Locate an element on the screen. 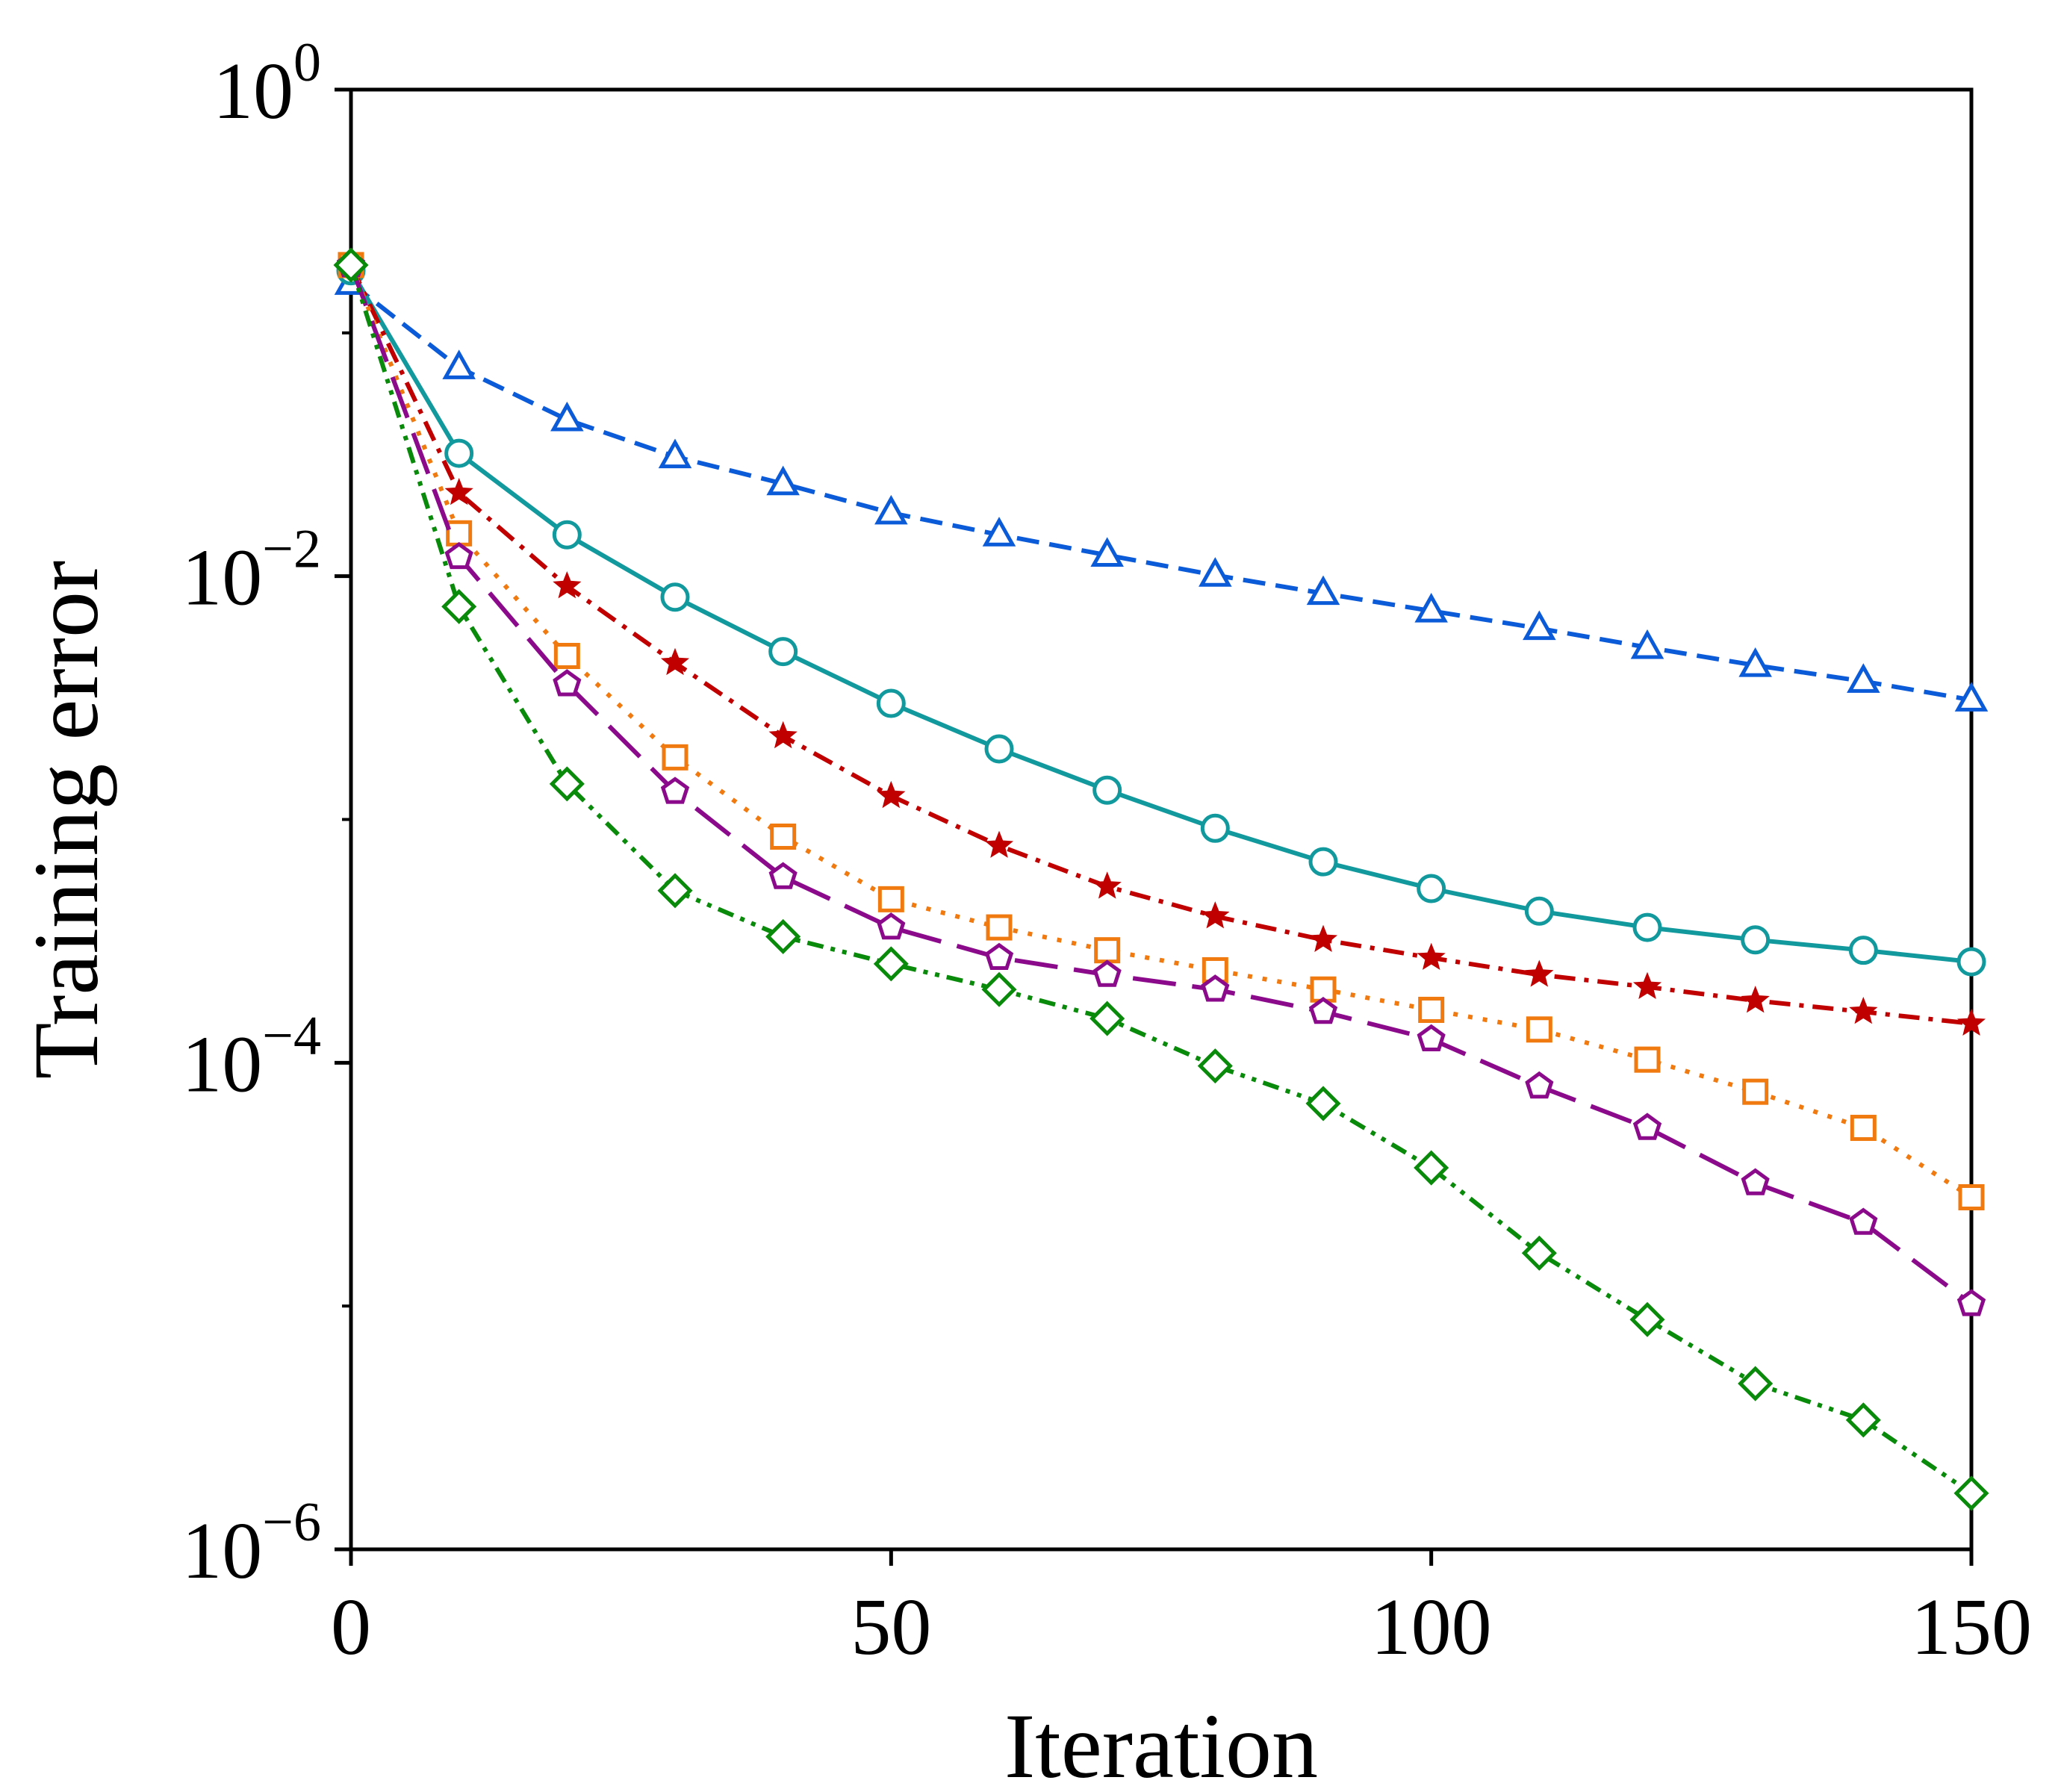  y-tick-label: 10⁻² is located at coordinates (251, 571).